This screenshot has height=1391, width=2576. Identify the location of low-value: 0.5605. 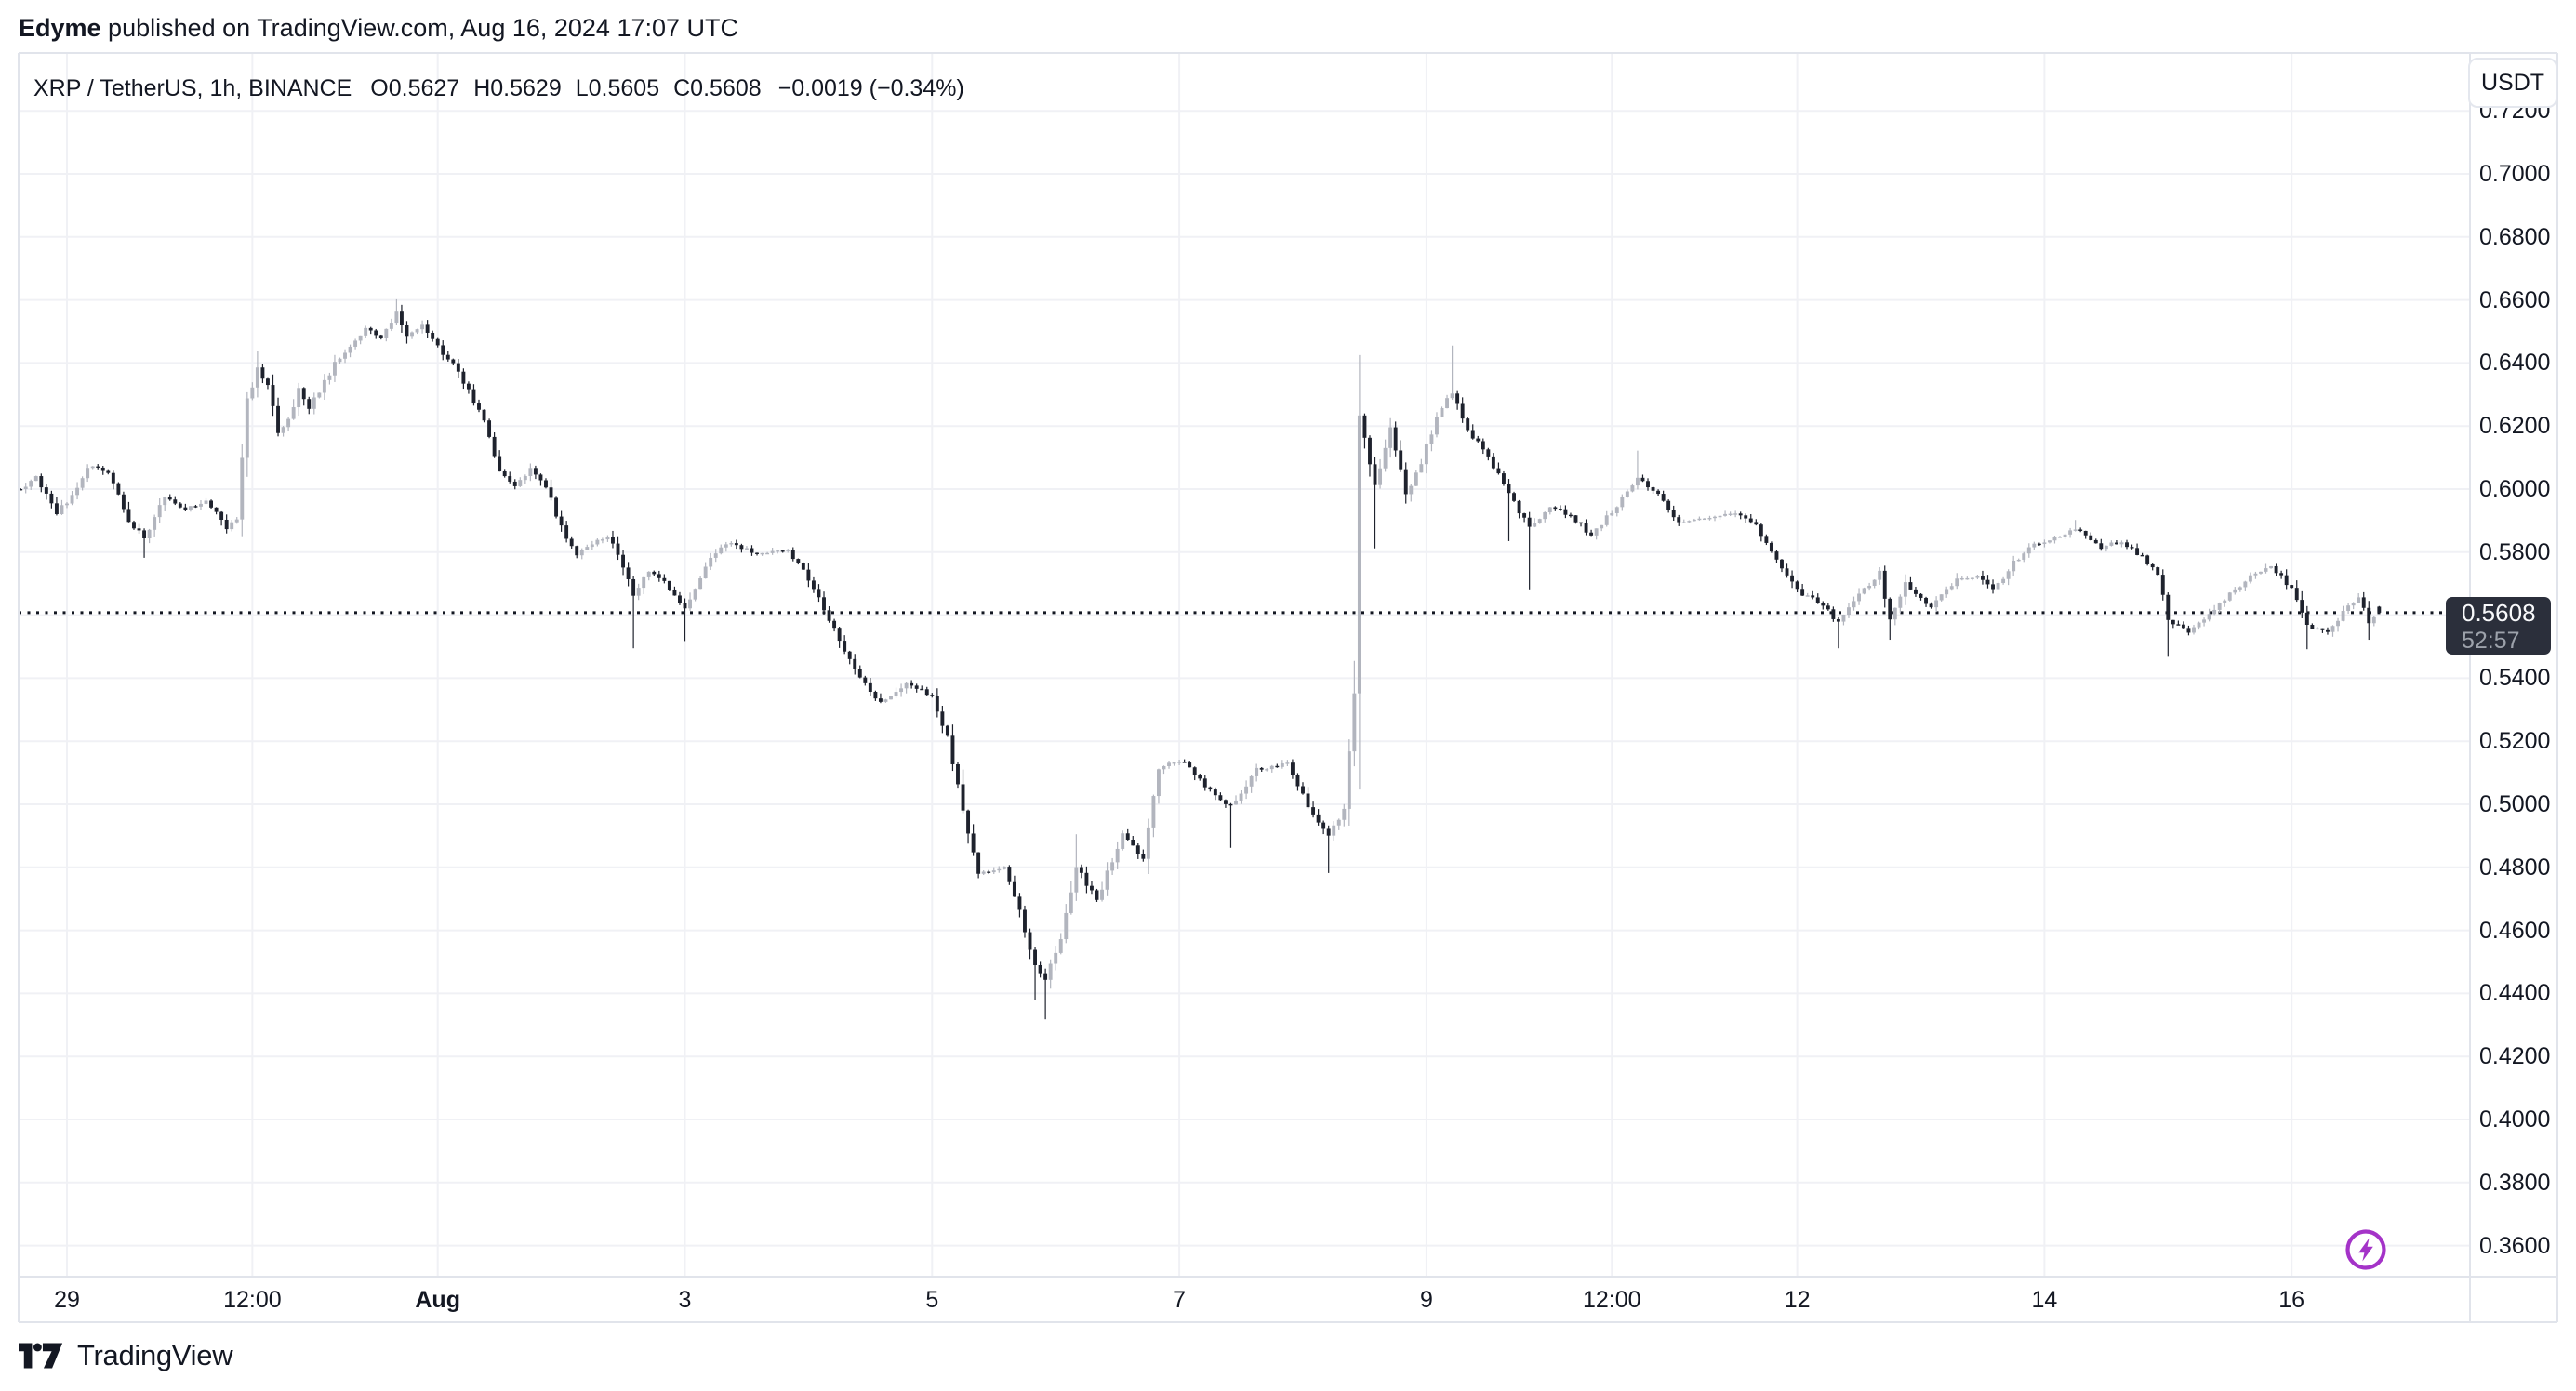
(624, 88).